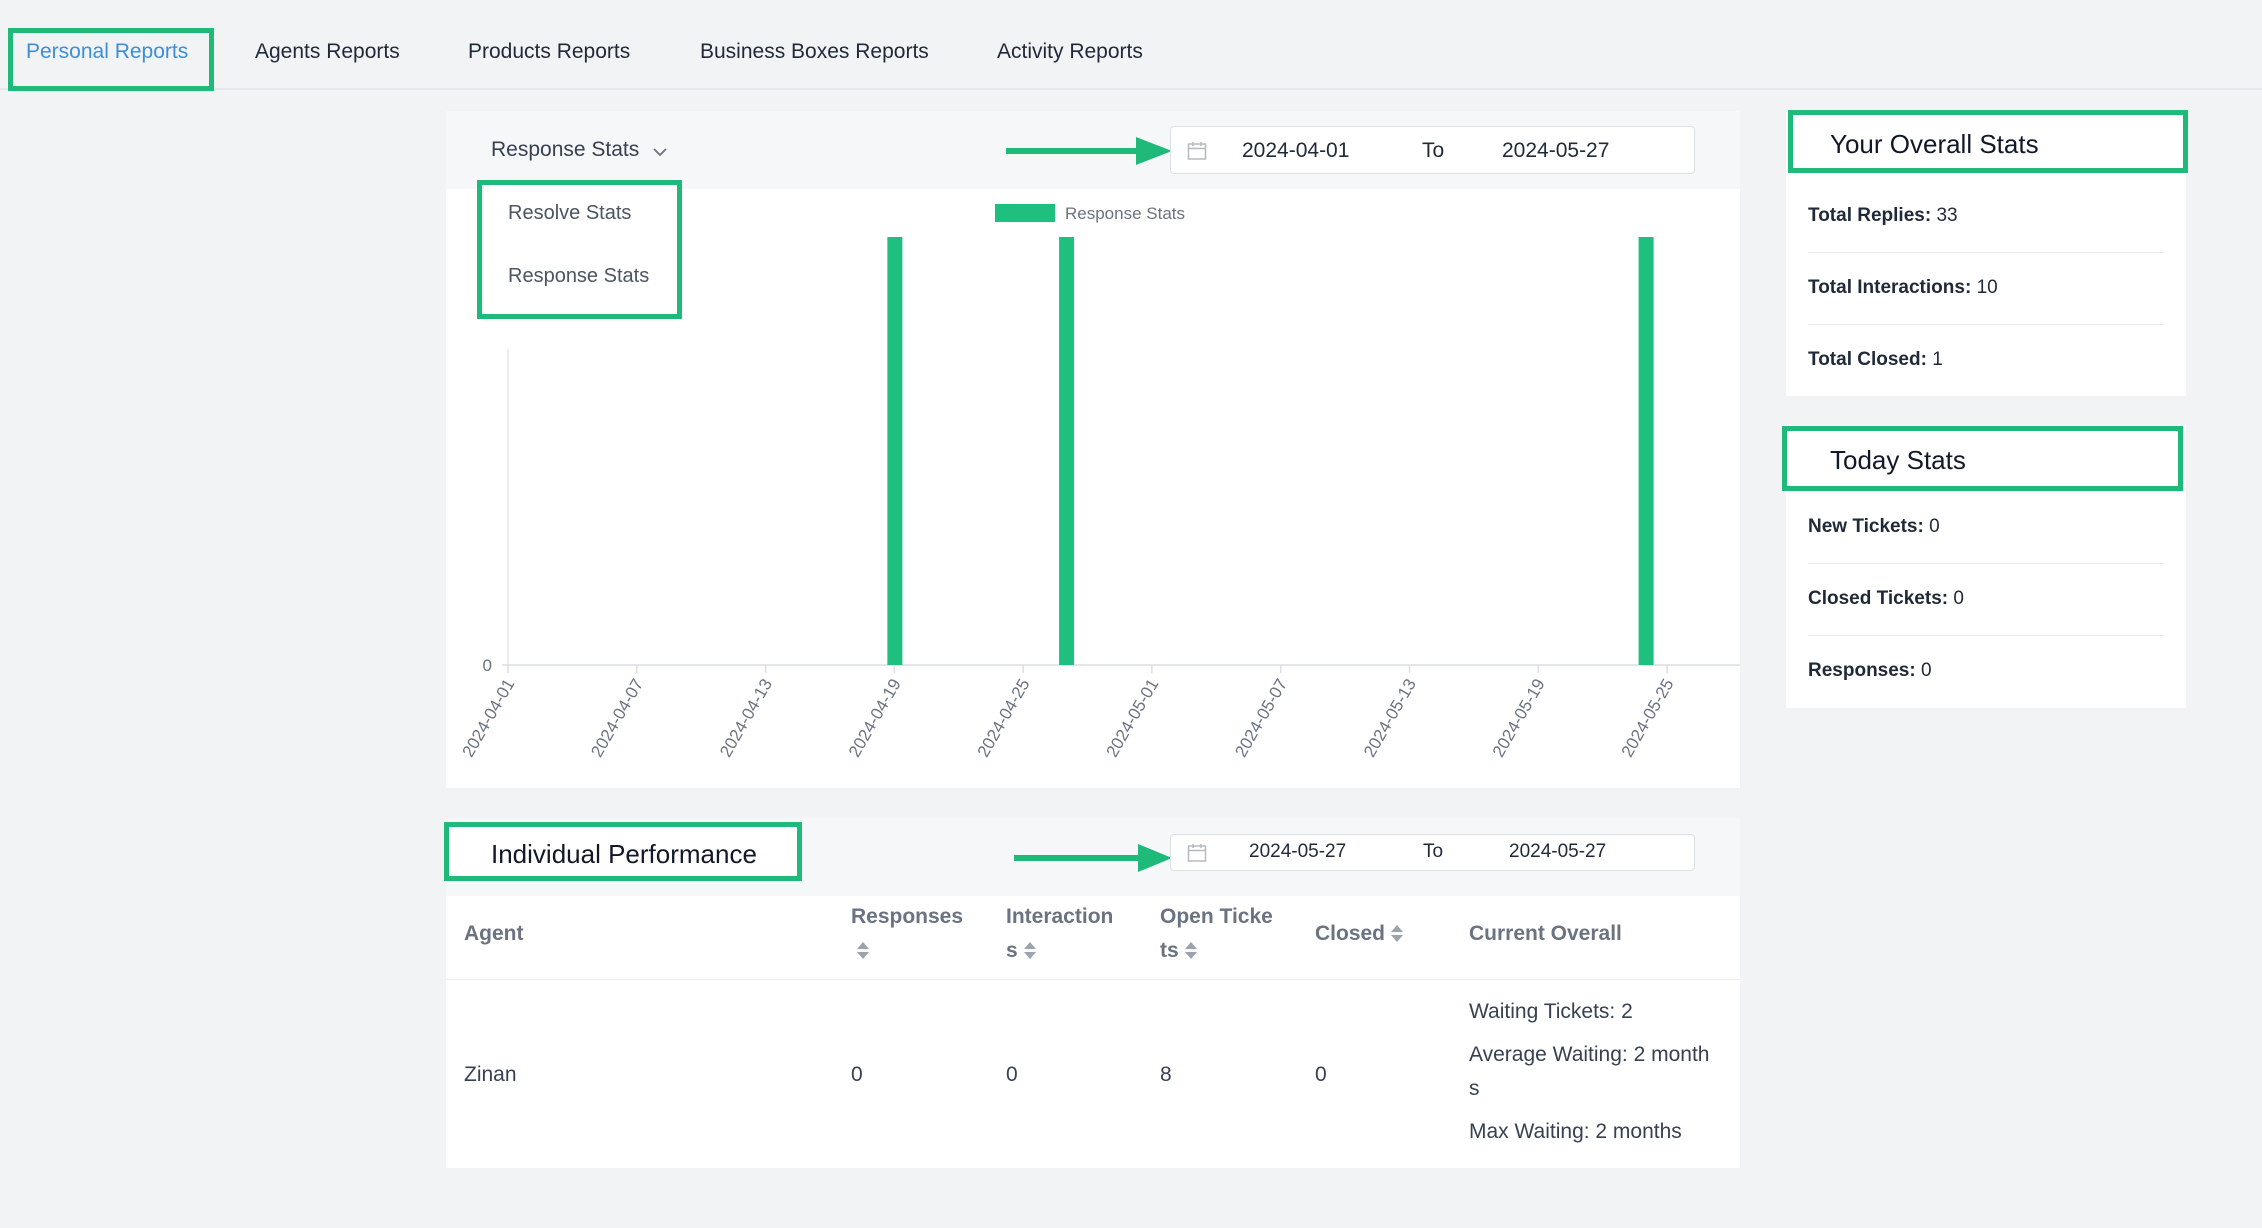 This screenshot has height=1228, width=2262. What do you see at coordinates (907, 916) in the screenshot?
I see `column-header-responses-label: Responses` at bounding box center [907, 916].